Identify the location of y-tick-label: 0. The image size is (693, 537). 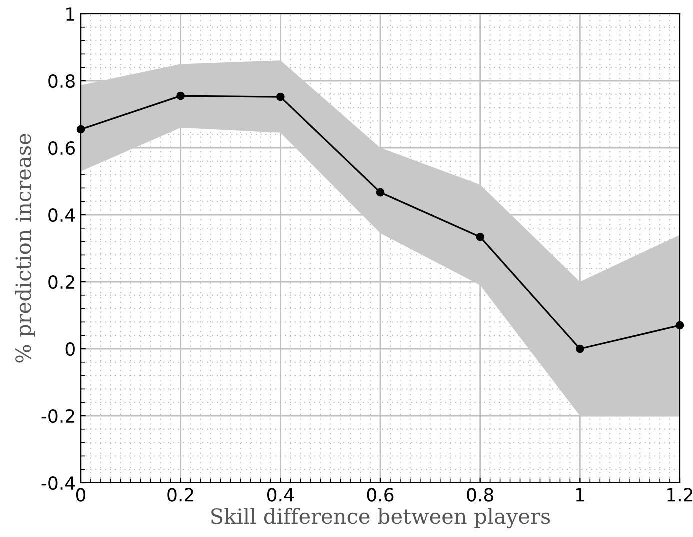
(70, 349).